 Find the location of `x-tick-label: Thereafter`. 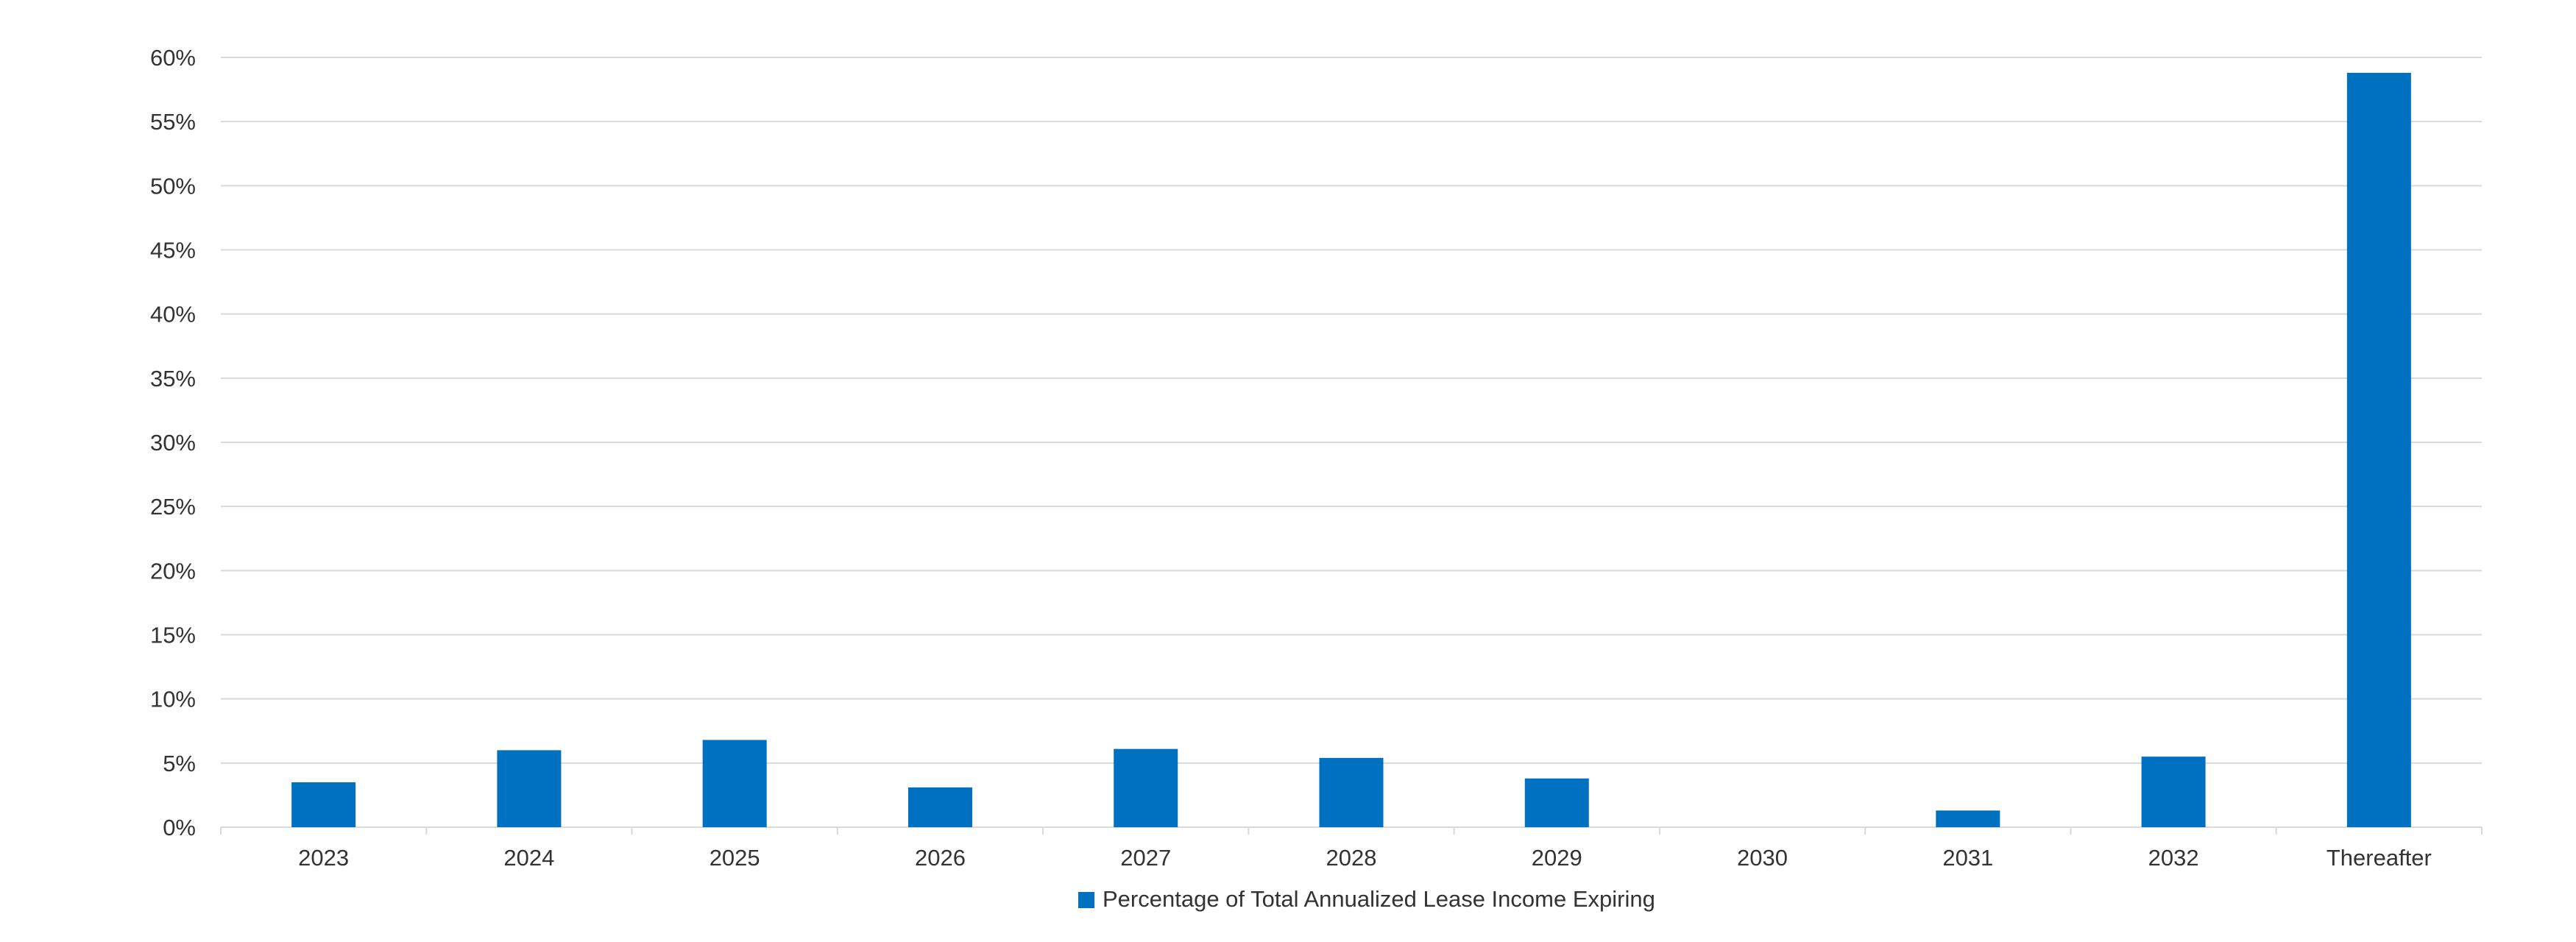

x-tick-label: Thereafter is located at coordinates (2379, 858).